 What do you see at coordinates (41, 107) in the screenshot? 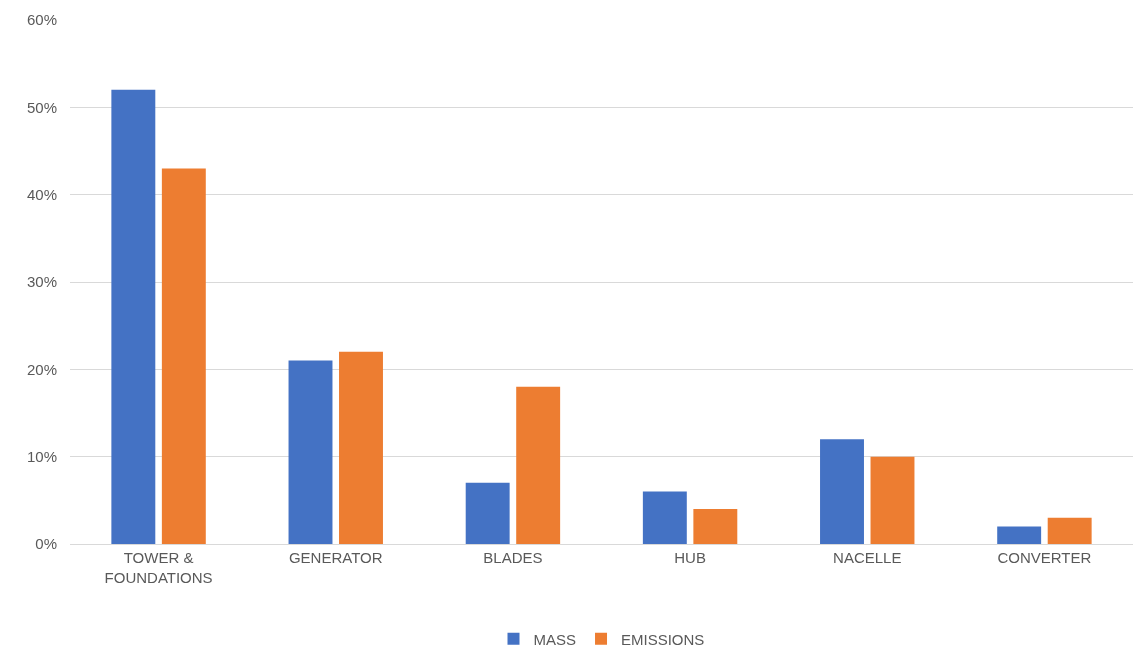
I see `y-tick-label: 50%` at bounding box center [41, 107].